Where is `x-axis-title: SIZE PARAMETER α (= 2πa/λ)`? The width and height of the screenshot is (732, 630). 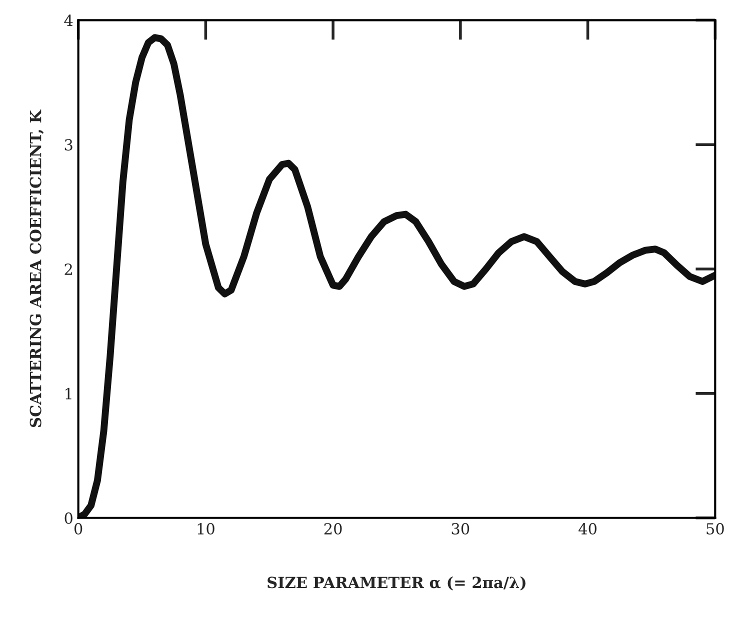 x-axis-title: SIZE PARAMETER α (= 2πa/λ) is located at coordinates (397, 583).